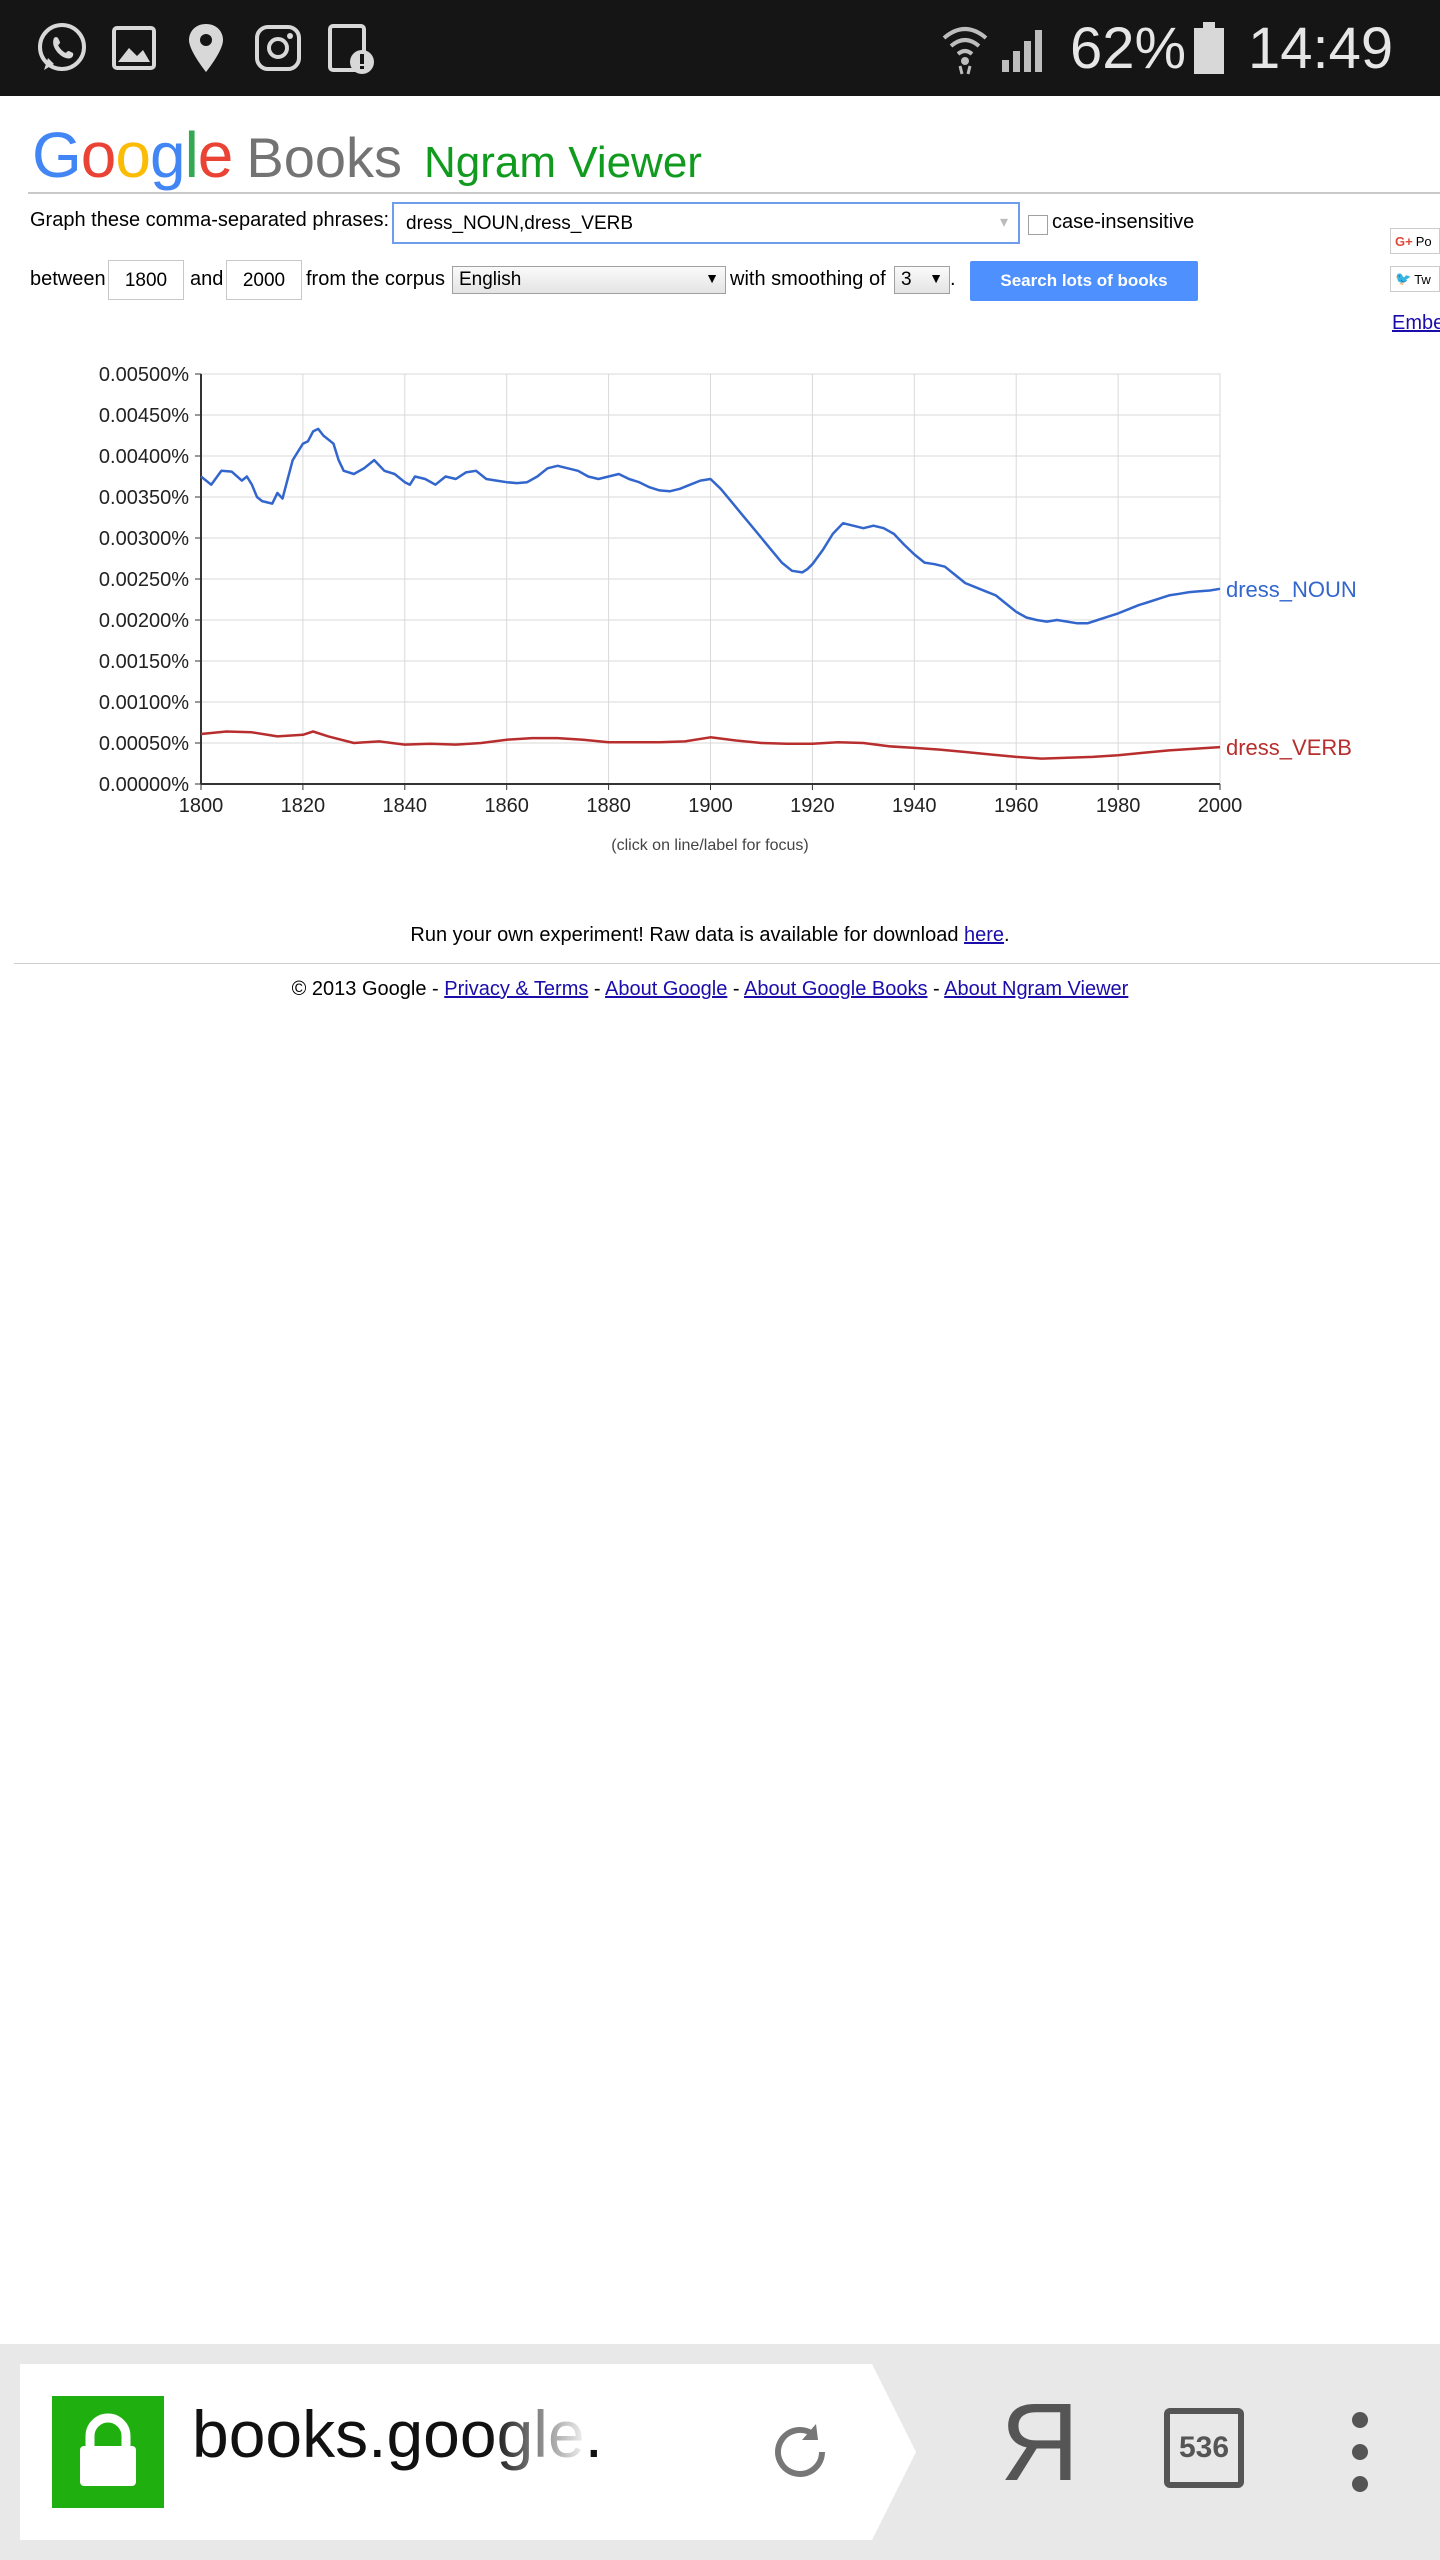  Describe the element at coordinates (706, 223) in the screenshot. I see `phrases-input: dress_NOUN,dress_VERB ▾` at that location.